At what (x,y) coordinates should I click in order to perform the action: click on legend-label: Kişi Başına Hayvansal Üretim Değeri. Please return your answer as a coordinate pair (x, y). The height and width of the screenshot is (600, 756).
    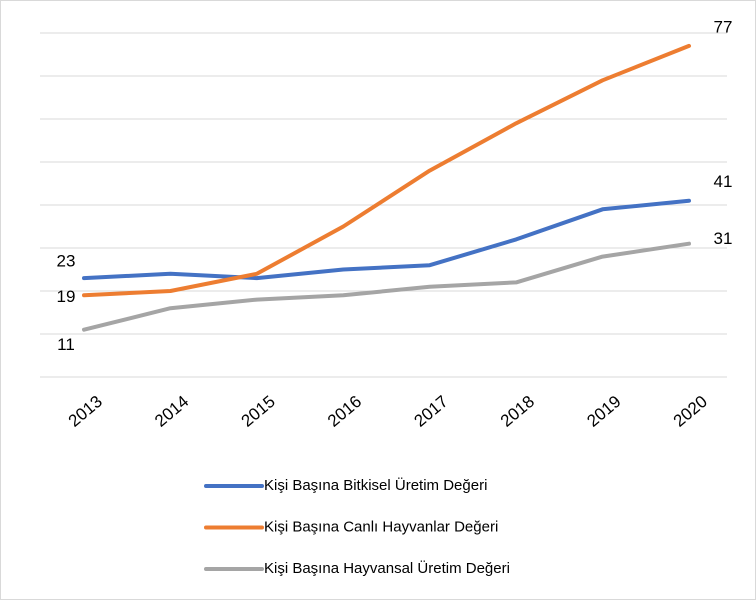
    Looking at the image, I should click on (387, 568).